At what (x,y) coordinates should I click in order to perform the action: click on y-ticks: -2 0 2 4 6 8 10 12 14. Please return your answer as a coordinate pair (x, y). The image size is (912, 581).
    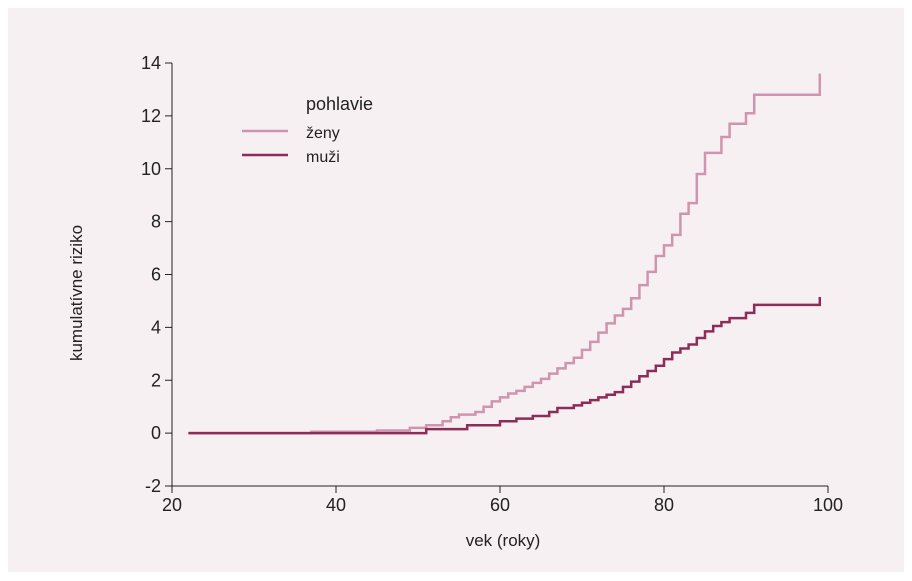
    Looking at the image, I should click on (156, 274).